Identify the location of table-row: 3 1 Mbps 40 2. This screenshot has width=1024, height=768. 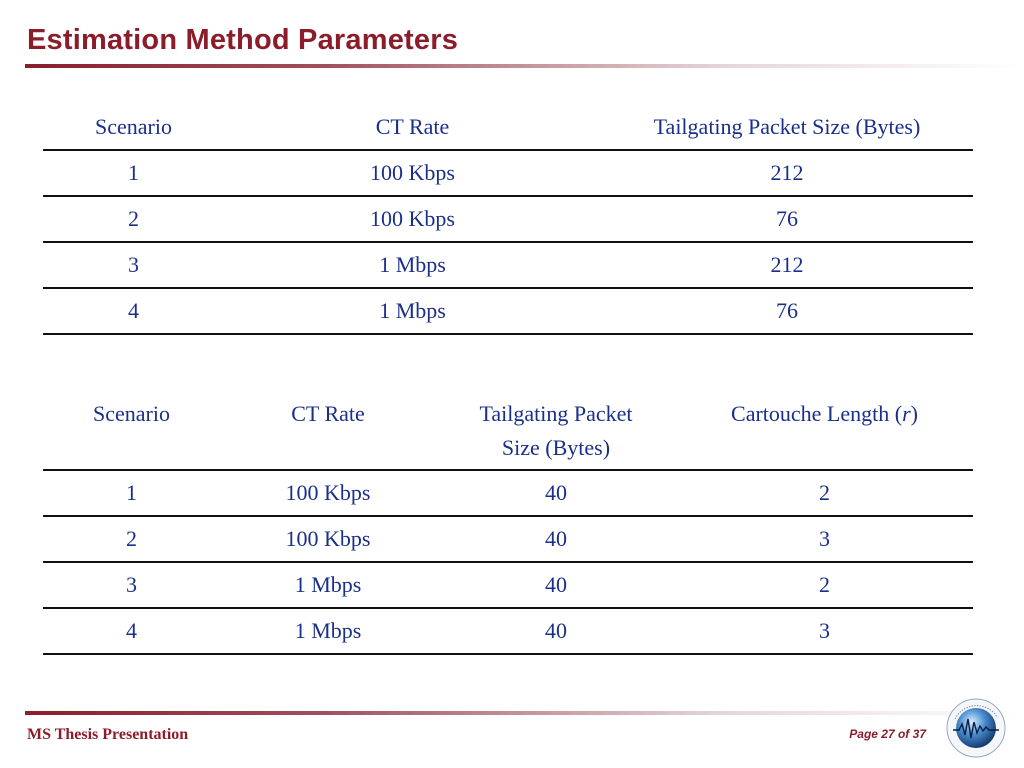
(508, 585).